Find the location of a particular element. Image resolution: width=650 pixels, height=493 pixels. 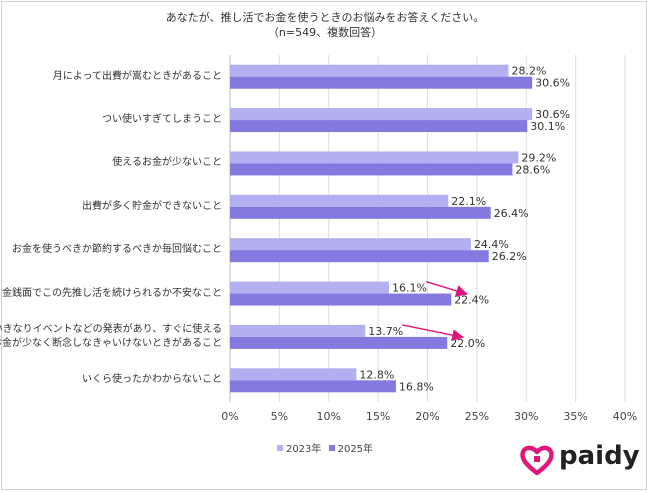

bar-2025年-7 is located at coordinates (313, 386).